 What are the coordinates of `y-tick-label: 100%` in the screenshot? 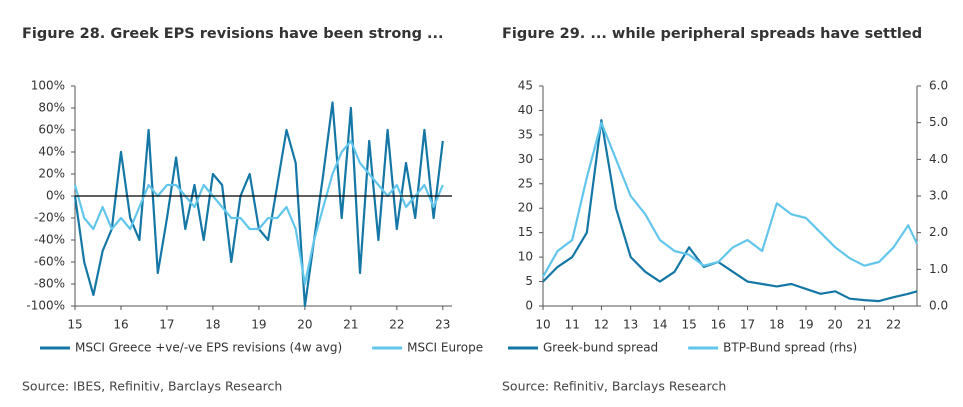 It's located at (48, 86).